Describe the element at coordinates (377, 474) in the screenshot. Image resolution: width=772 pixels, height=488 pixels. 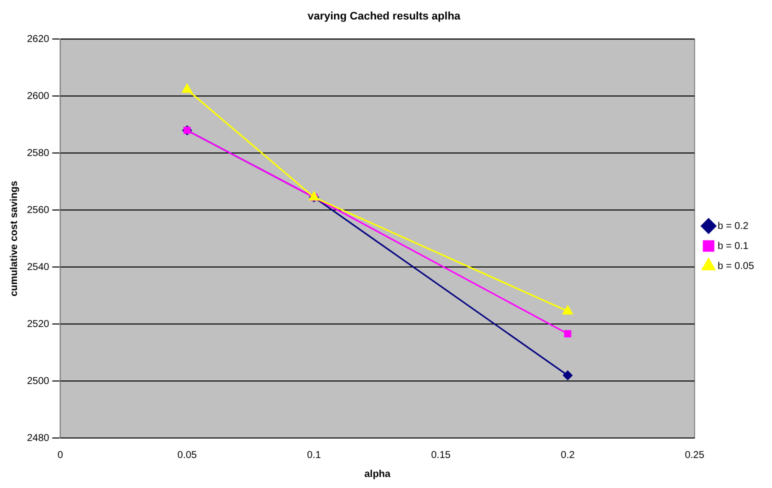
I see `x-axis-title: alpha` at that location.